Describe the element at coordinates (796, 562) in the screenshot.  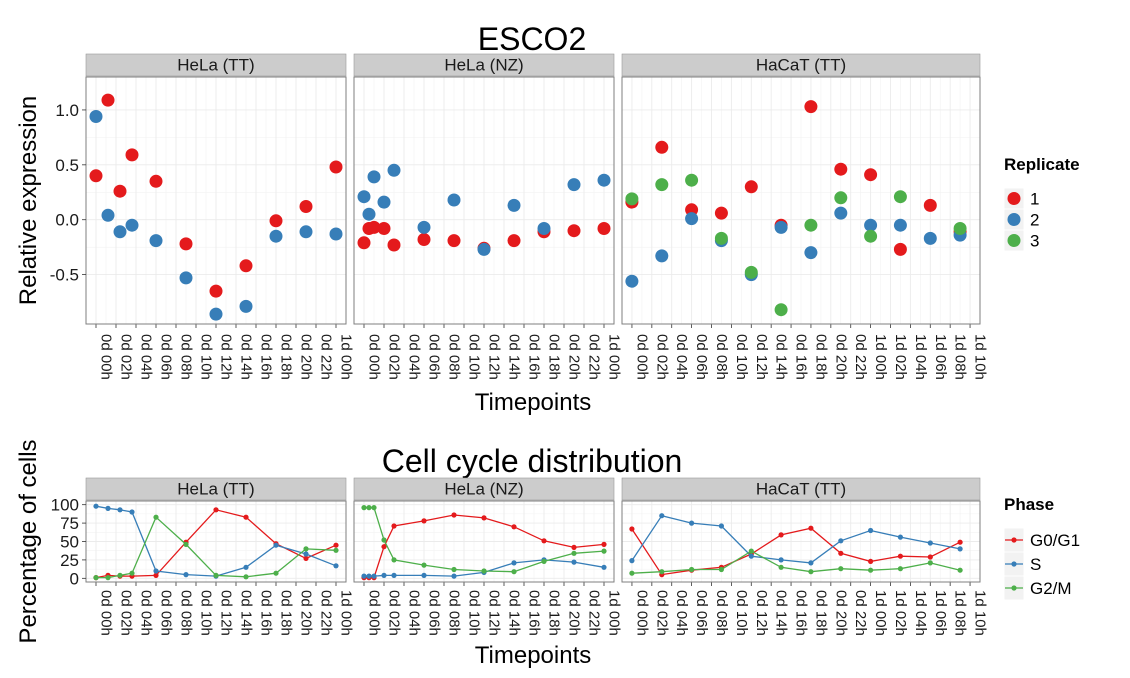
I see `series-line-g2m` at that location.